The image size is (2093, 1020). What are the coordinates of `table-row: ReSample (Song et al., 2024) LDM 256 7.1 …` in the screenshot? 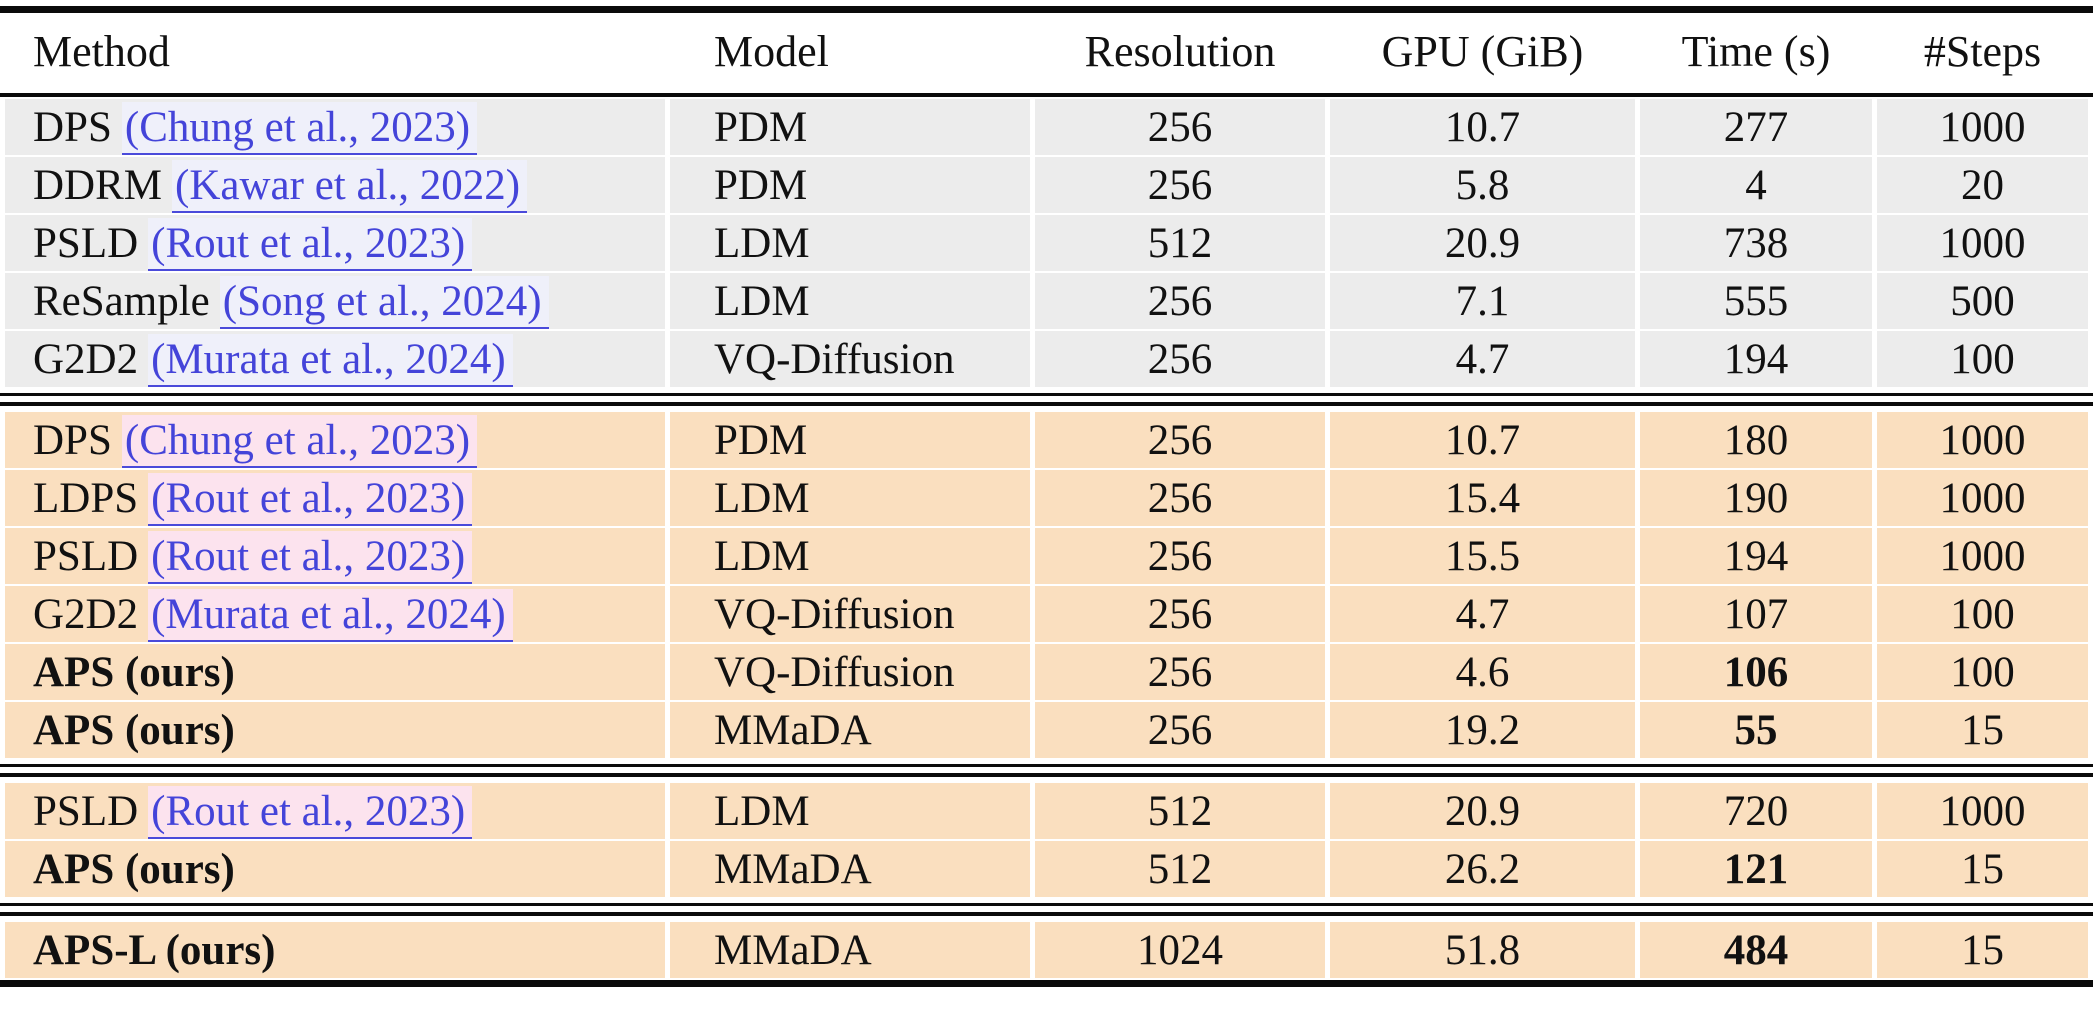 It's located at (1046, 301).